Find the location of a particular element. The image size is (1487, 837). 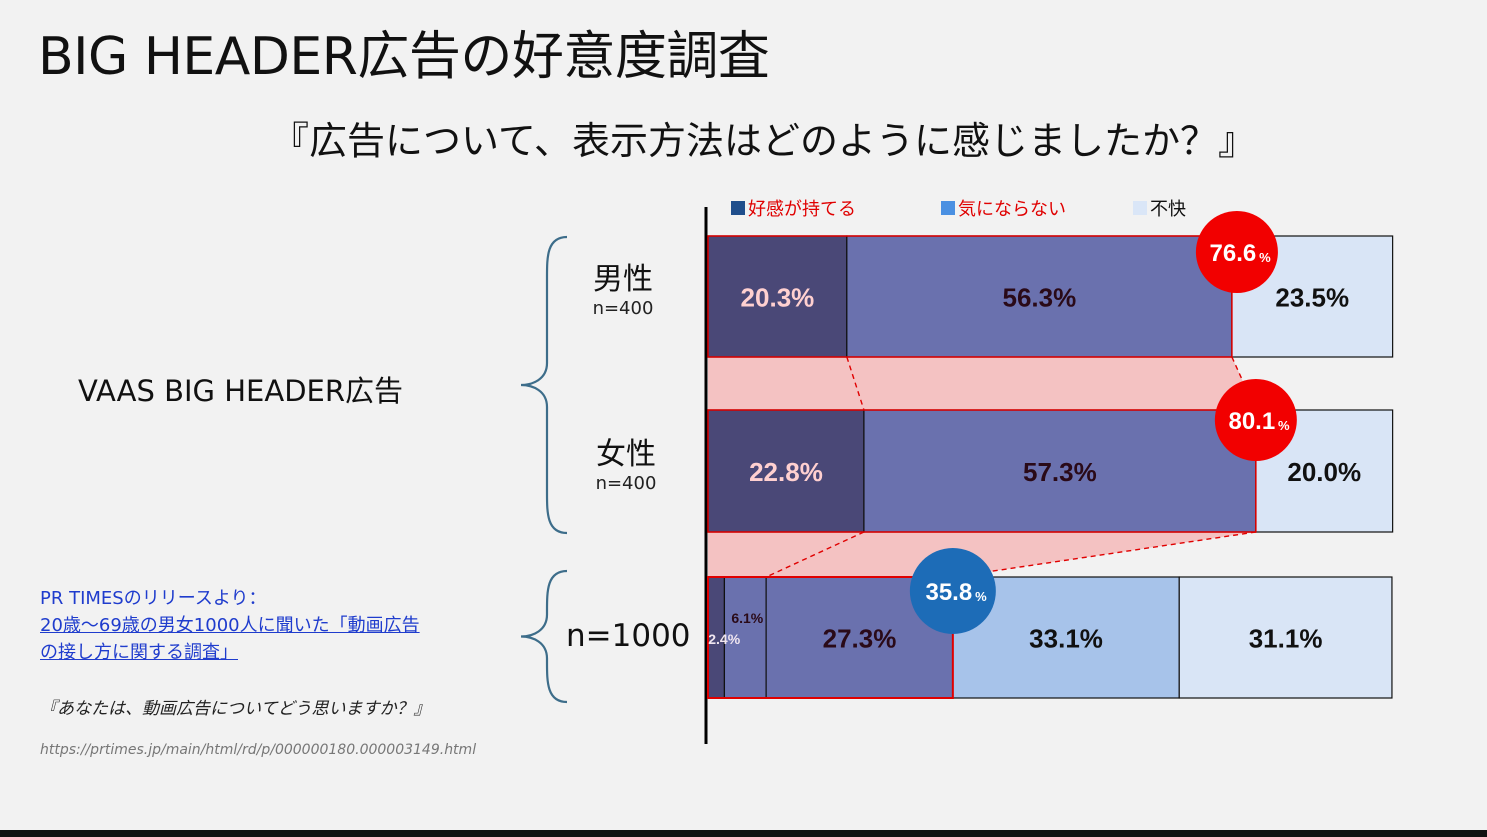

row-label-female: 女性 n=400 is located at coordinates (626, 466).